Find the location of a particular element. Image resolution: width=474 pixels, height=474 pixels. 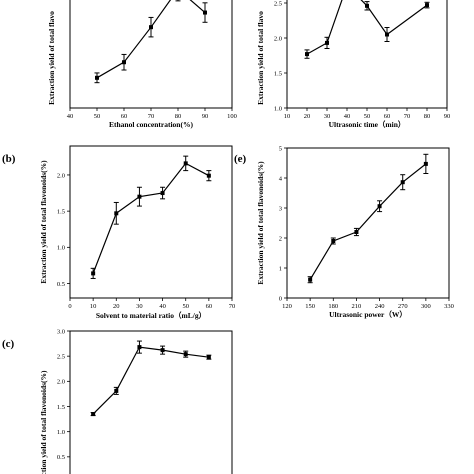

x-axis-title: Ultrasonic power（W） is located at coordinates (368, 314).